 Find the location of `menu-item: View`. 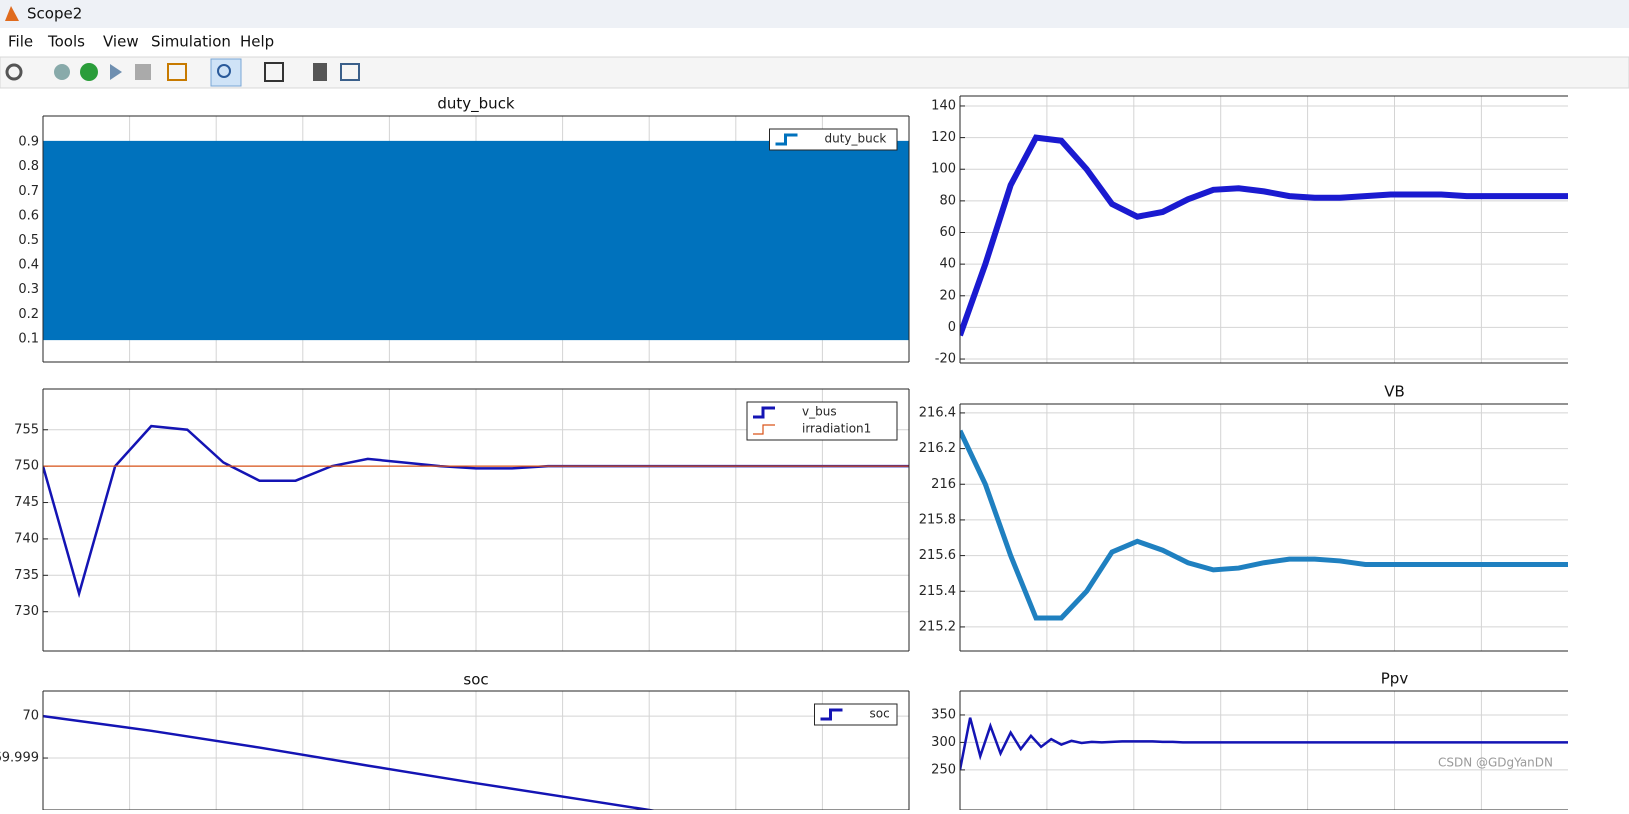

menu-item: View is located at coordinates (121, 42).